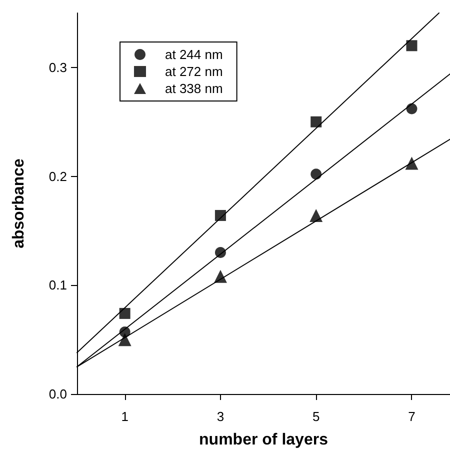 This screenshot has height=456, width=450. I want to click on x-tick-label: 5, so click(316, 416).